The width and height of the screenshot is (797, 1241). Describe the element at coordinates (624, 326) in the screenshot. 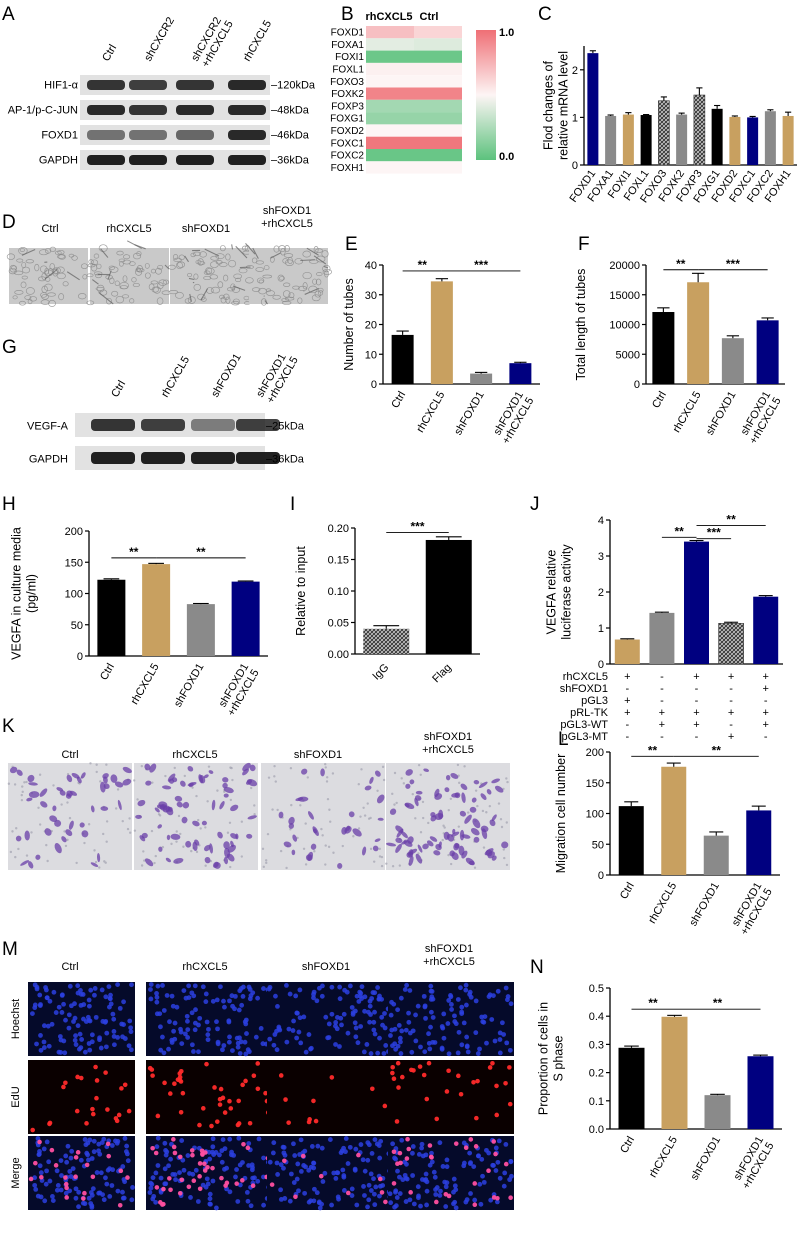

I see `y-tick-label: 10000` at that location.